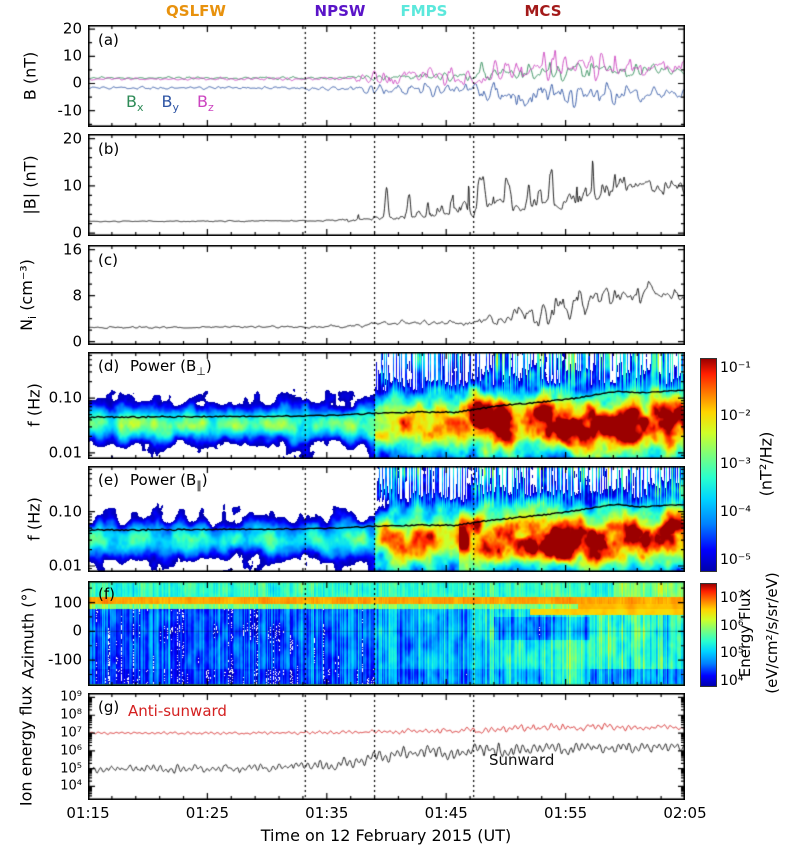  What do you see at coordinates (708, 635) in the screenshot?
I see `colorbar-energy-flux` at bounding box center [708, 635].